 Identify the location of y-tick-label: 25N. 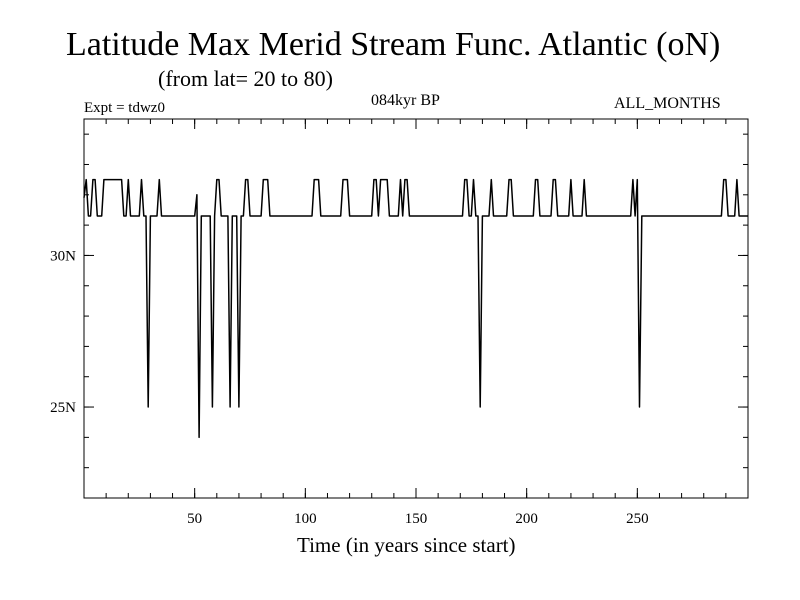
(63, 408).